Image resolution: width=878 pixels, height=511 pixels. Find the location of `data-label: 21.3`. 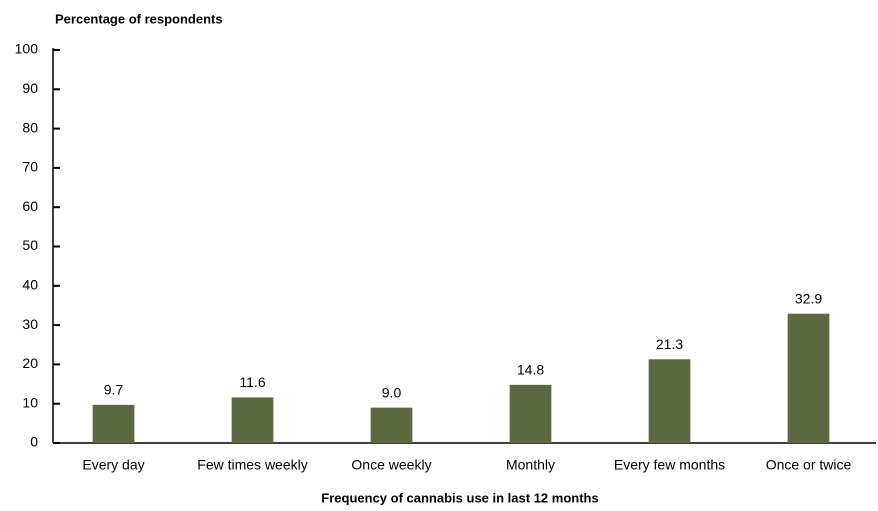

data-label: 21.3 is located at coordinates (669, 344).